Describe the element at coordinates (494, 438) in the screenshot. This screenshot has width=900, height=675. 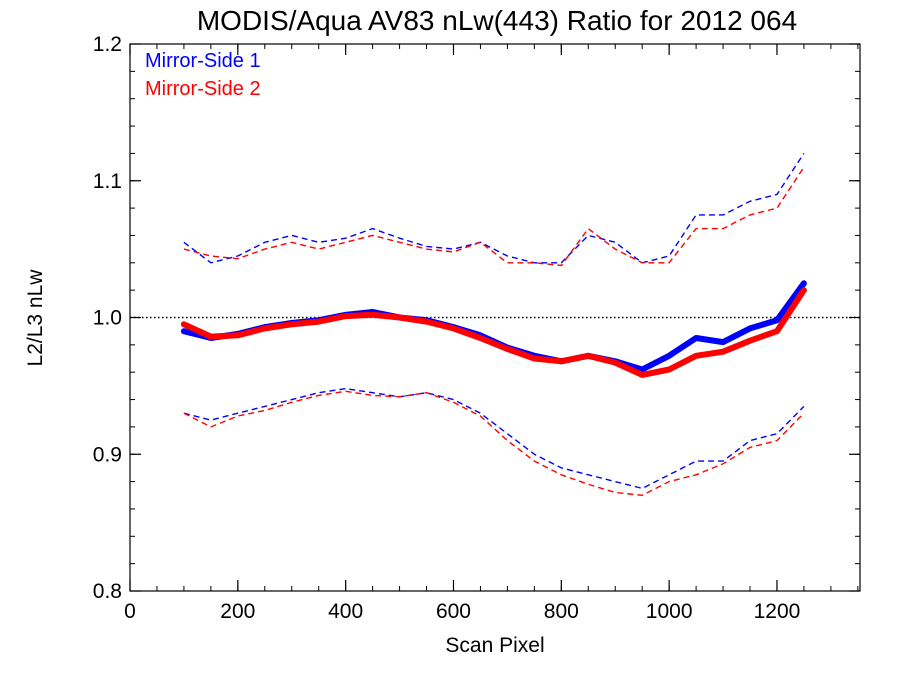
I see `mirror-side-1-lower-envelope` at that location.